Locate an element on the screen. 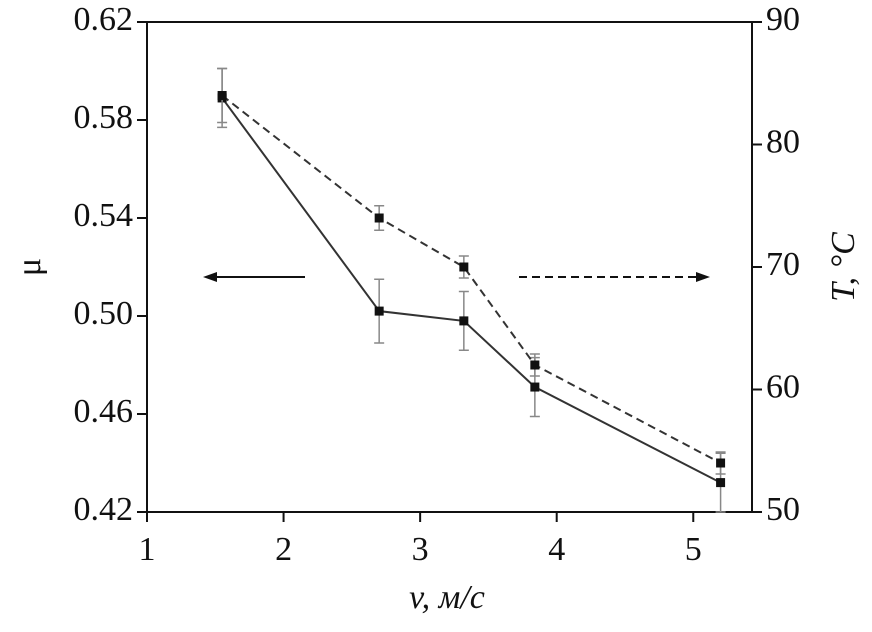  right-arrow is located at coordinates (614, 277).